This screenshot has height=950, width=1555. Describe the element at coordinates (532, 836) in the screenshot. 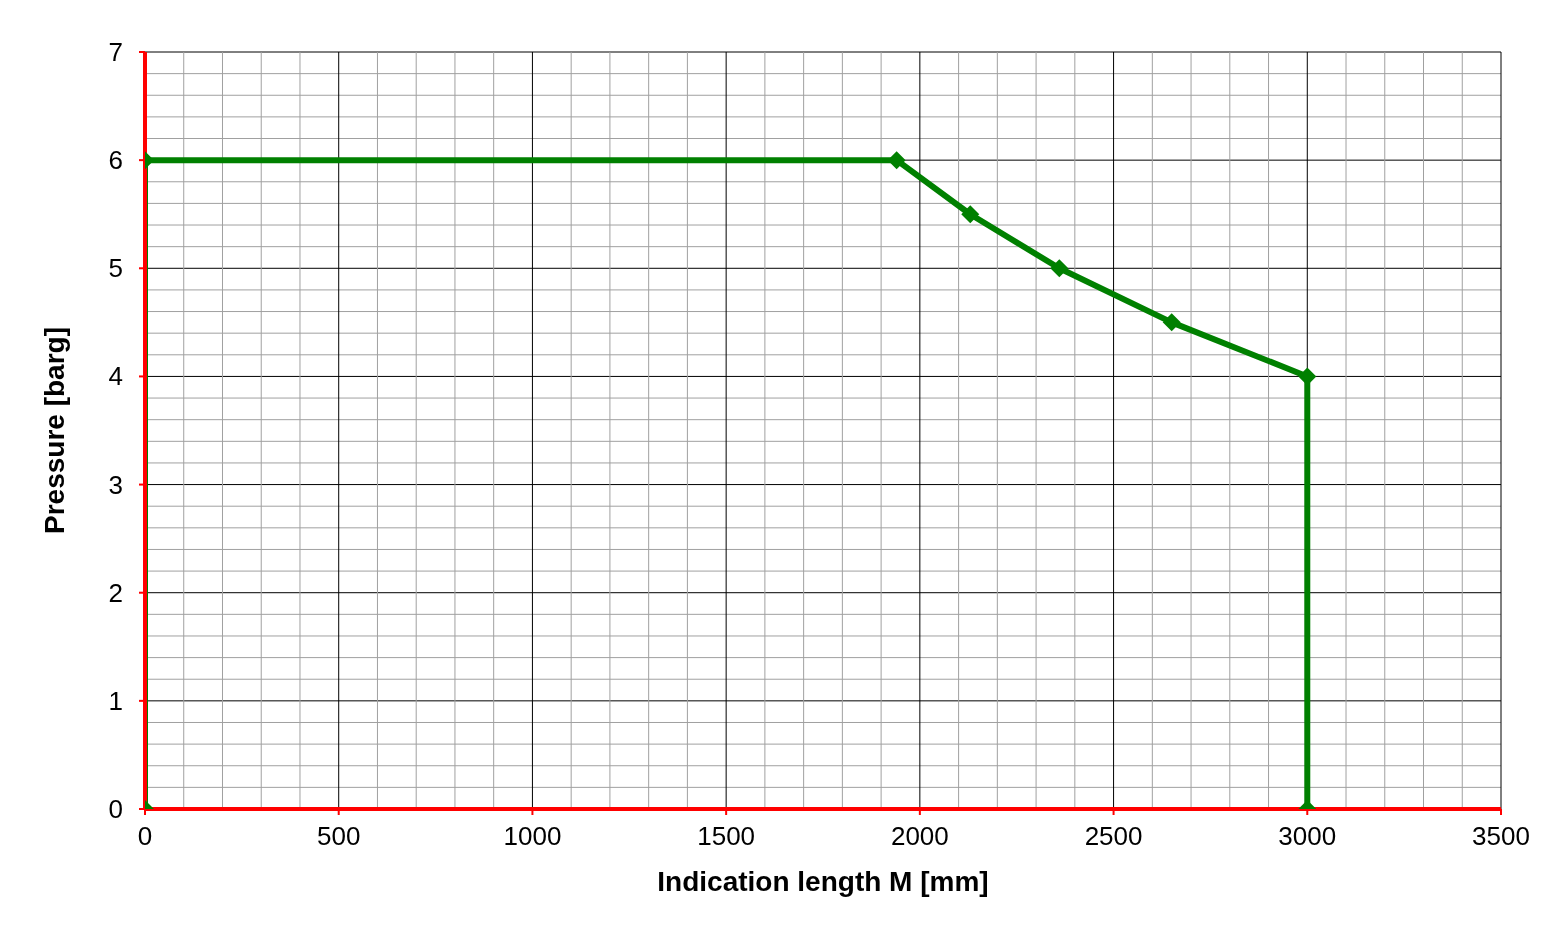

I see `x-tick-label: 1000` at that location.